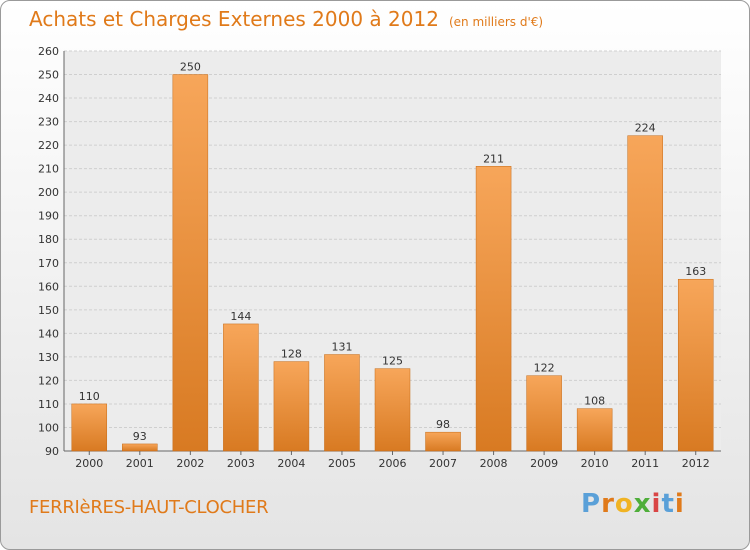 The height and width of the screenshot is (550, 750). Describe the element at coordinates (342, 463) in the screenshot. I see `x-tick-label: 2005` at that location.